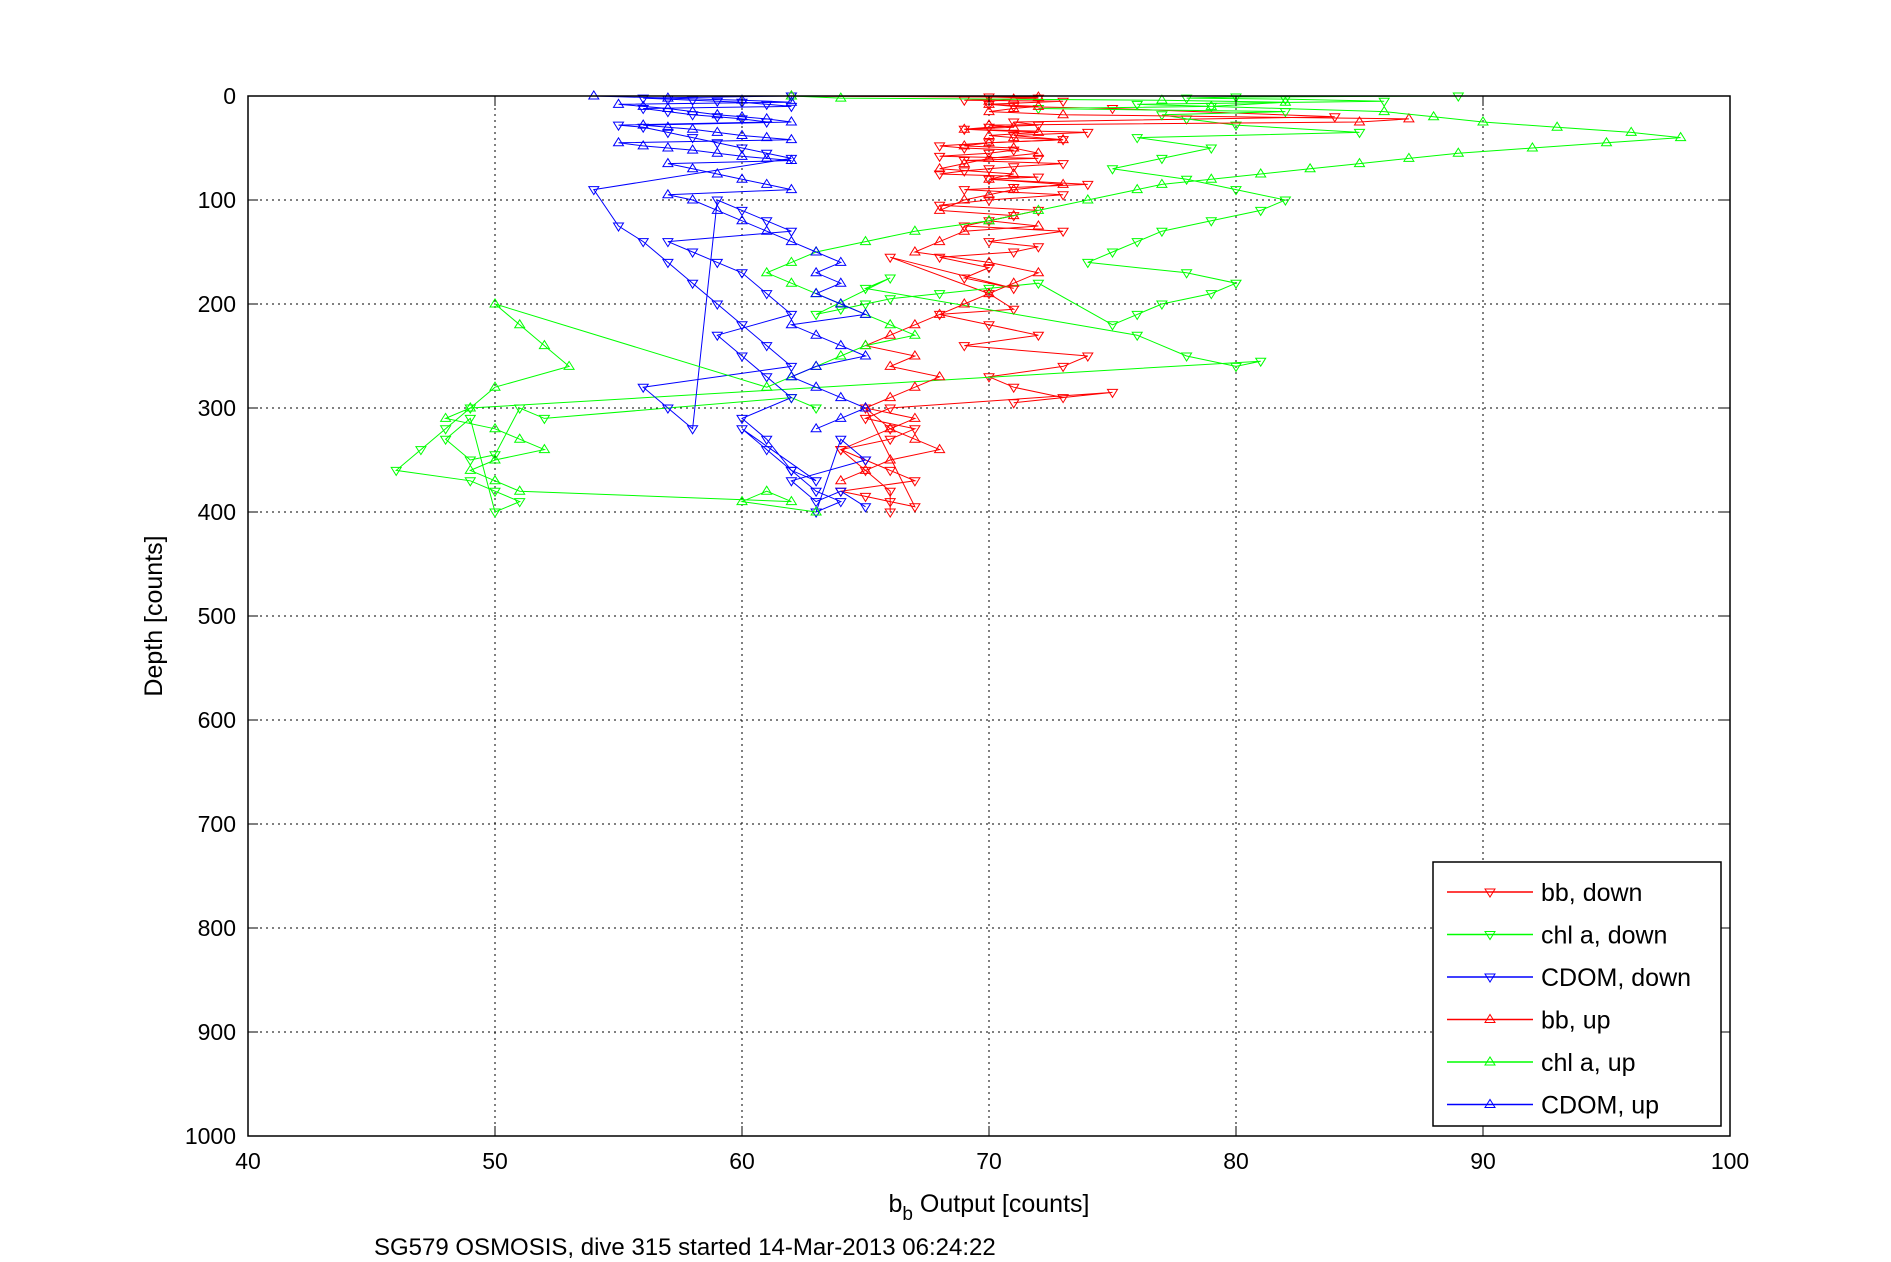  Describe the element at coordinates (1490, 1103) in the screenshot. I see `legend-swatch-marker` at that location.